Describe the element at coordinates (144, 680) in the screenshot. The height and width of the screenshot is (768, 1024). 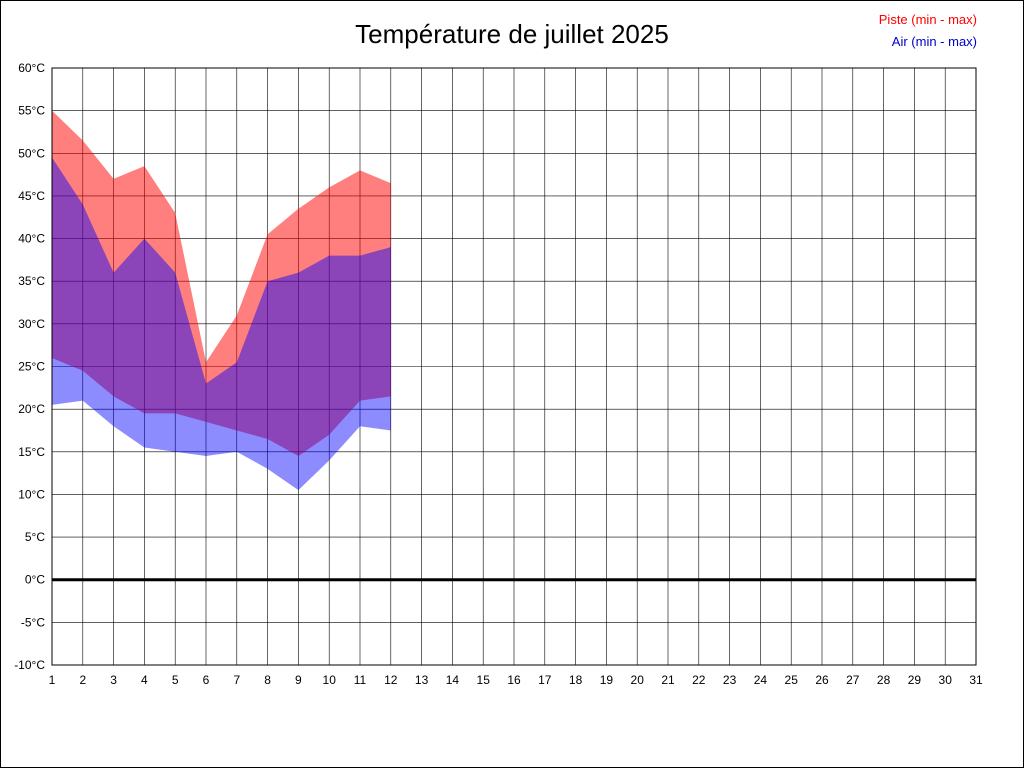
I see `x-tick-label: 4` at that location.